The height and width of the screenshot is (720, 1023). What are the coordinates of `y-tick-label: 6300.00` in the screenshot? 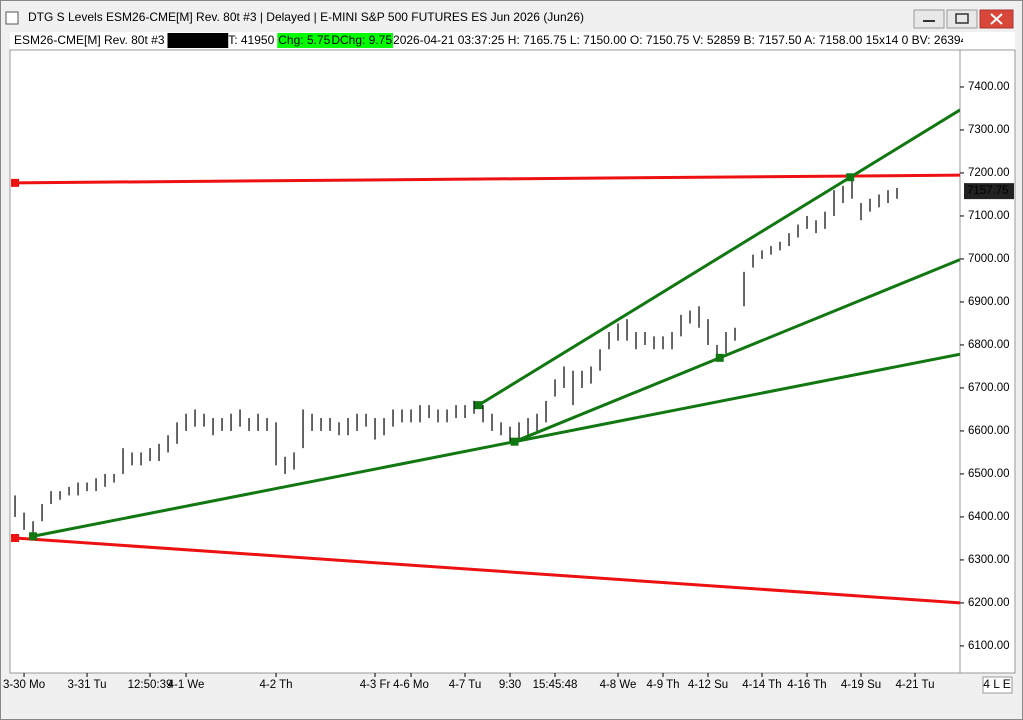 It's located at (989, 560).